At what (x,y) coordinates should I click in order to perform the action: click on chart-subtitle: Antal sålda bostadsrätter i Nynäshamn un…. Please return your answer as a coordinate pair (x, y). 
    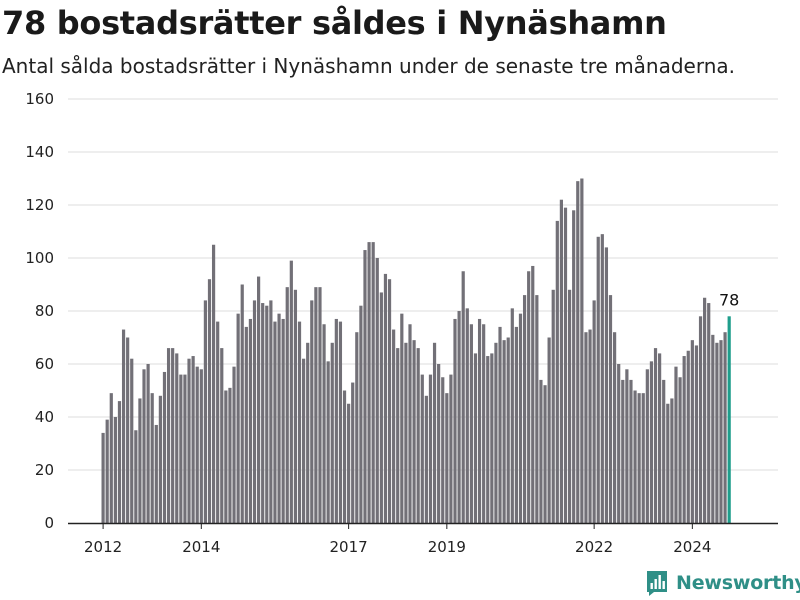
    Looking at the image, I should click on (369, 66).